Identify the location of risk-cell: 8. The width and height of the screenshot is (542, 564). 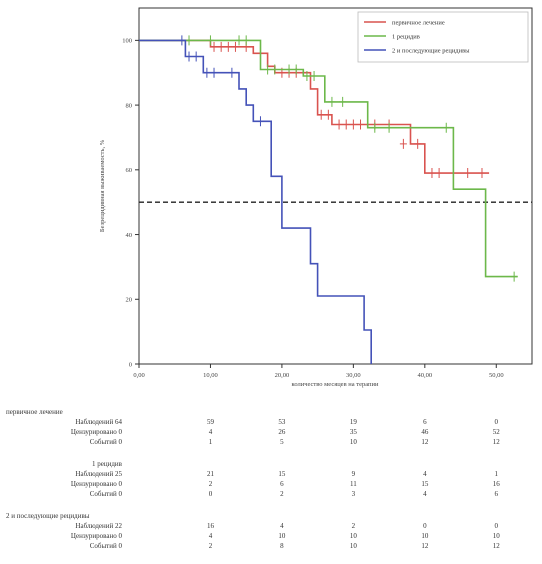
(282, 546).